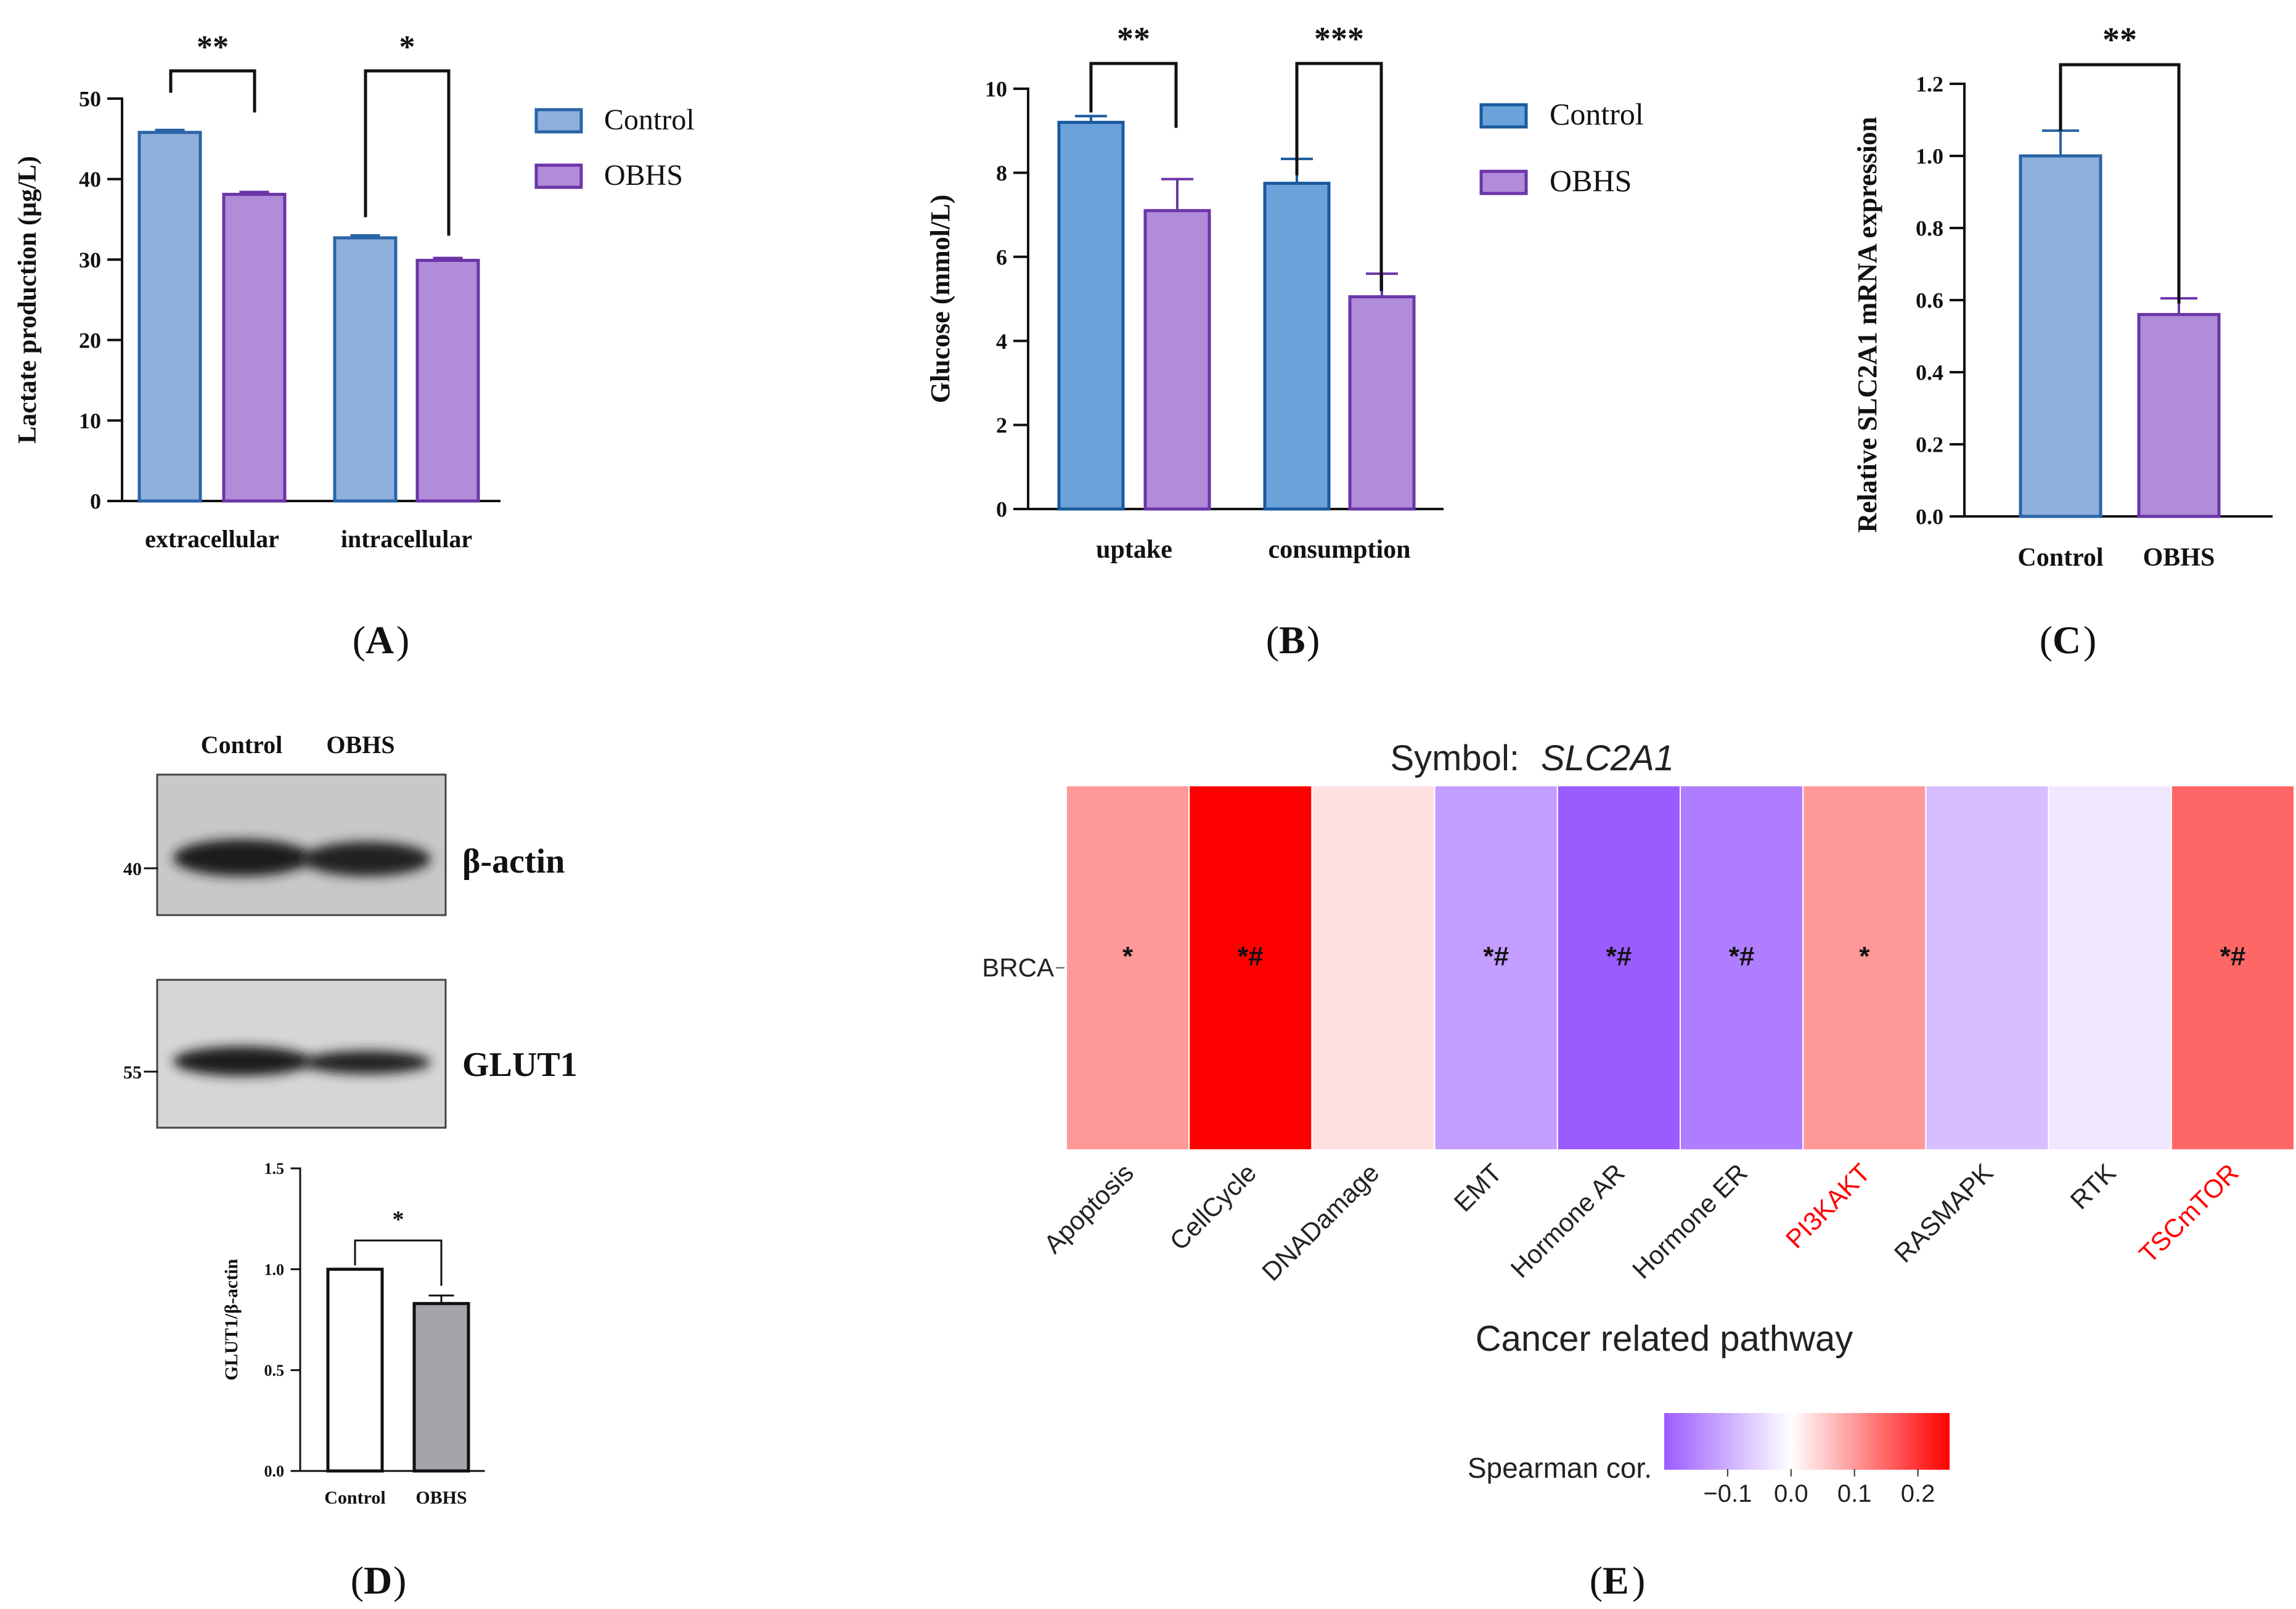 Image resolution: width=2296 pixels, height=1609 pixels. Describe the element at coordinates (1791, 1494) in the screenshot. I see `colorbar-tick-label: 0.0` at that location.